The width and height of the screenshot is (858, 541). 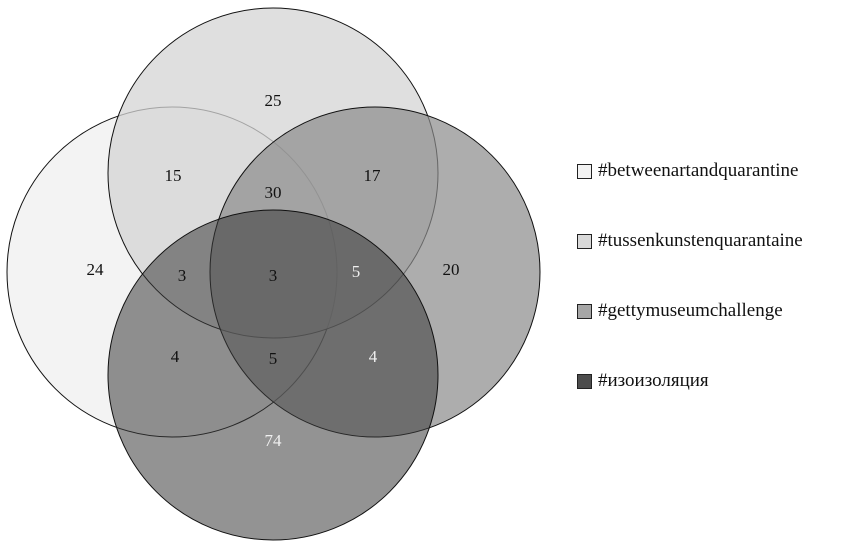 What do you see at coordinates (96, 269) in the screenshot?
I see `region-count-a-only: 24` at bounding box center [96, 269].